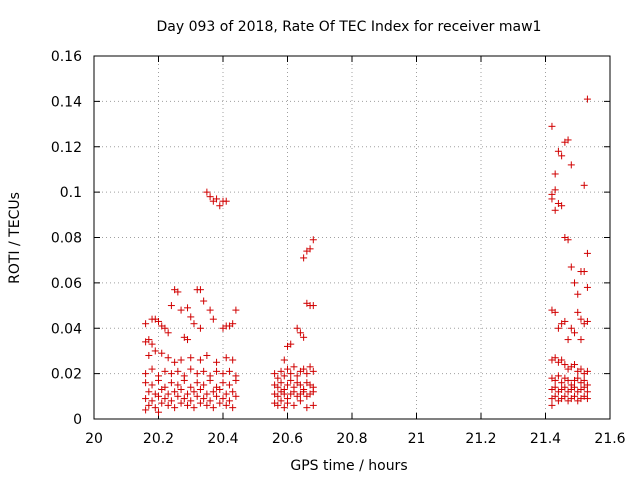 This screenshot has width=640, height=480. Describe the element at coordinates (158, 439) in the screenshot. I see `x-tick-label: 20.2` at that location.